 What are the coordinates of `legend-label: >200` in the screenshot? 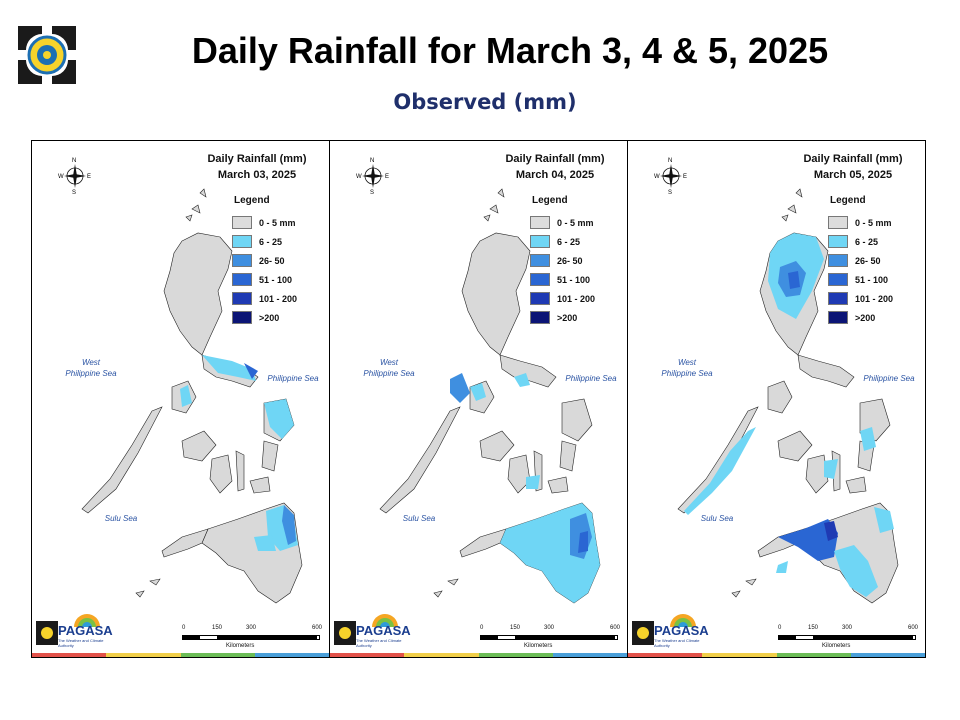 It's located at (269, 317).